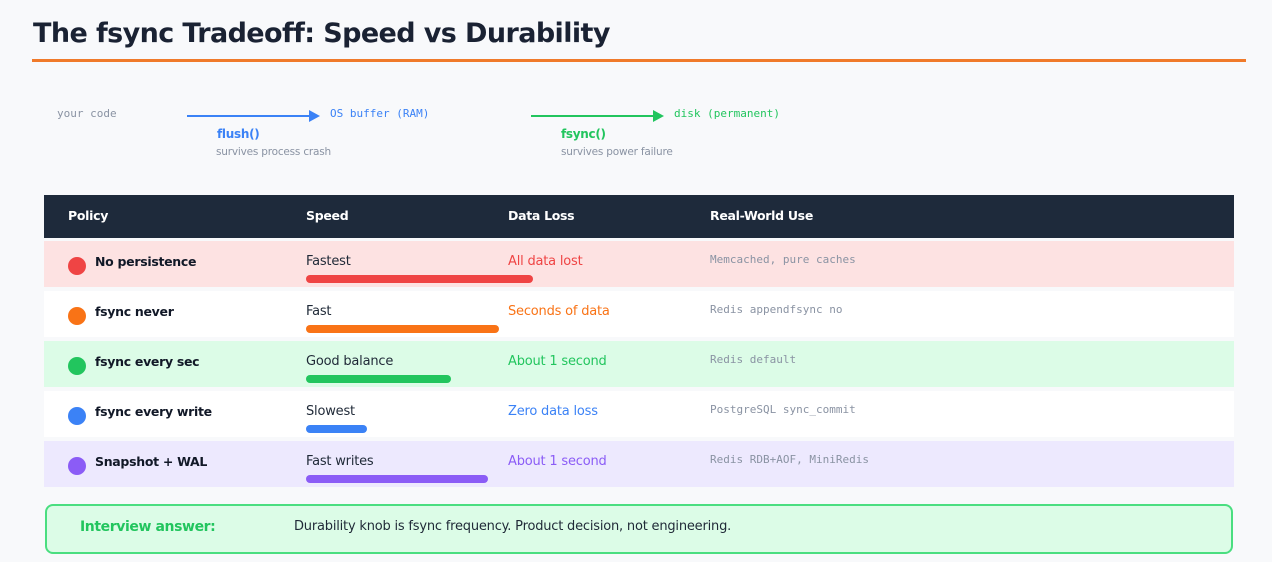  I want to click on header-real-world-use: Real-World Use, so click(761, 215).